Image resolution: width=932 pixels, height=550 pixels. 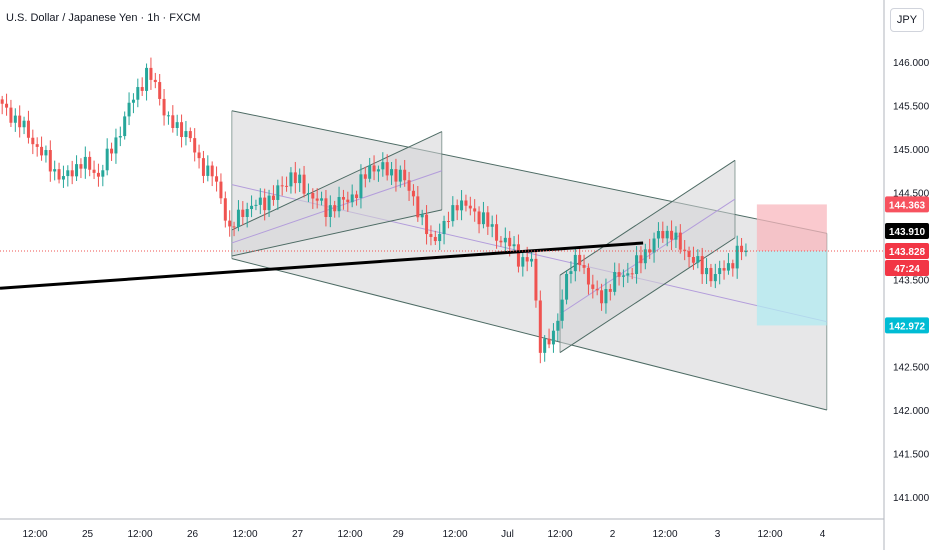 What do you see at coordinates (337, 181) in the screenshot?
I see `channel-upper-line` at bounding box center [337, 181].